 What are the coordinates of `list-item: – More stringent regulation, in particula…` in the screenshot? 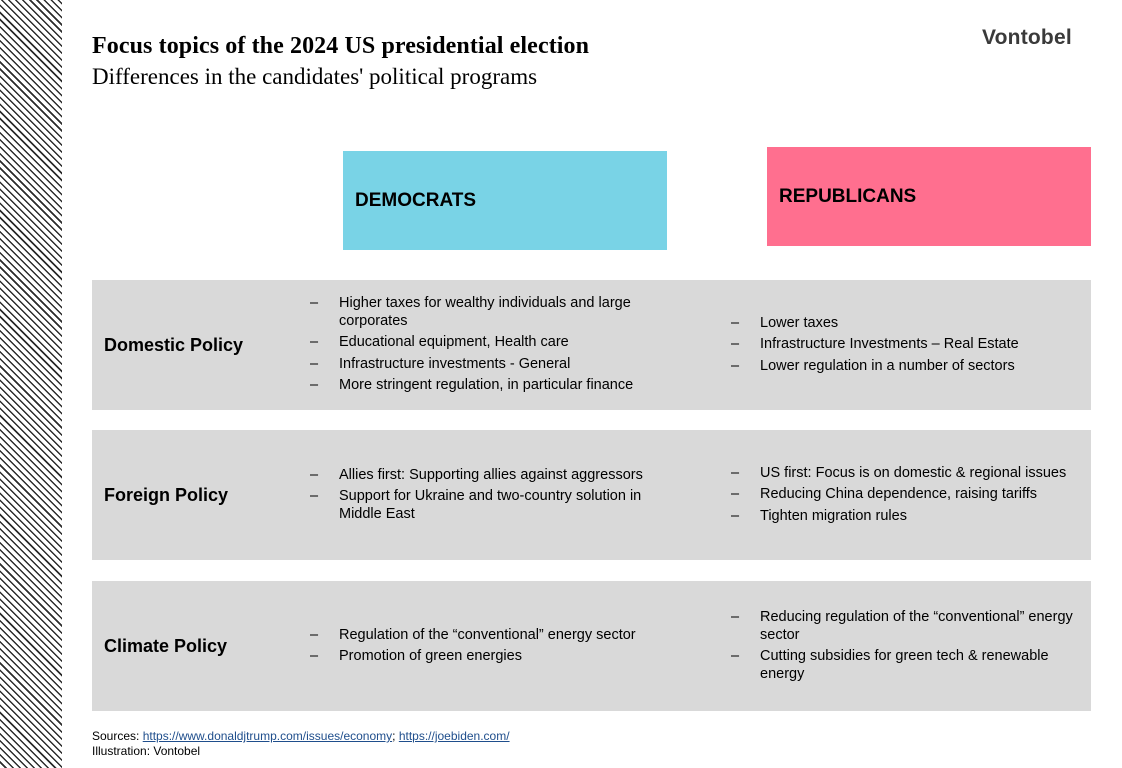 It's located at (472, 385).